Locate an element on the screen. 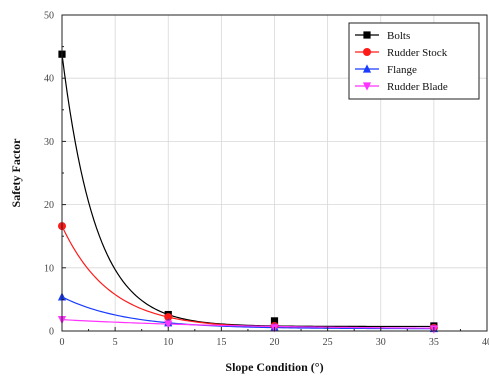 The height and width of the screenshot is (384, 489). x-axis-title: Slope Condition (°) is located at coordinates (274, 367).